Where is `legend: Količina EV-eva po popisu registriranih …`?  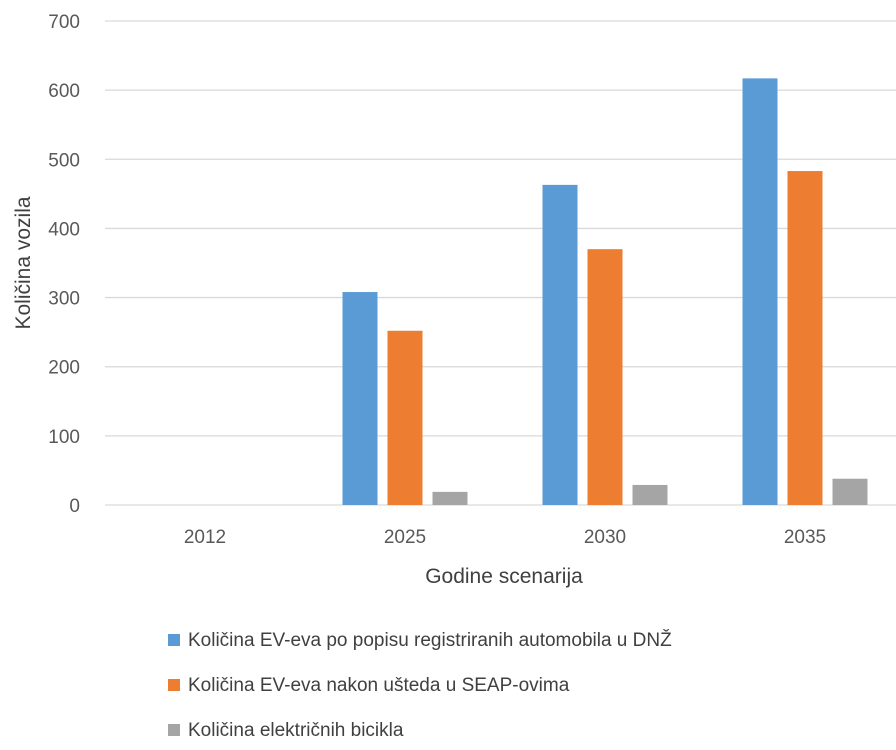
legend: Količina EV-eva po popisu registriranih … is located at coordinates (420, 685).